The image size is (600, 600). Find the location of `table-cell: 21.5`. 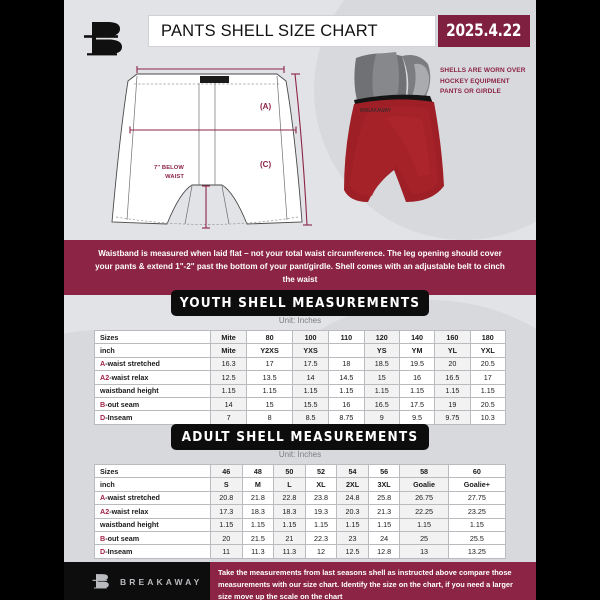

table-cell: 21.5 is located at coordinates (258, 538).